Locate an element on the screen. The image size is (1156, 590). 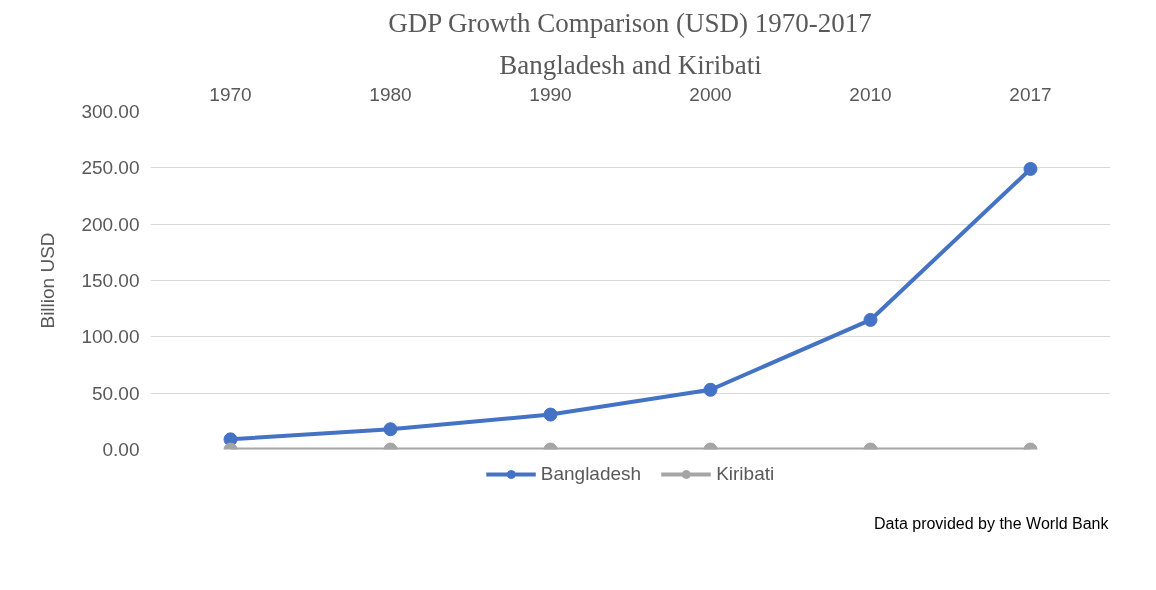
x-tick-label: 1980 is located at coordinates (390, 94).